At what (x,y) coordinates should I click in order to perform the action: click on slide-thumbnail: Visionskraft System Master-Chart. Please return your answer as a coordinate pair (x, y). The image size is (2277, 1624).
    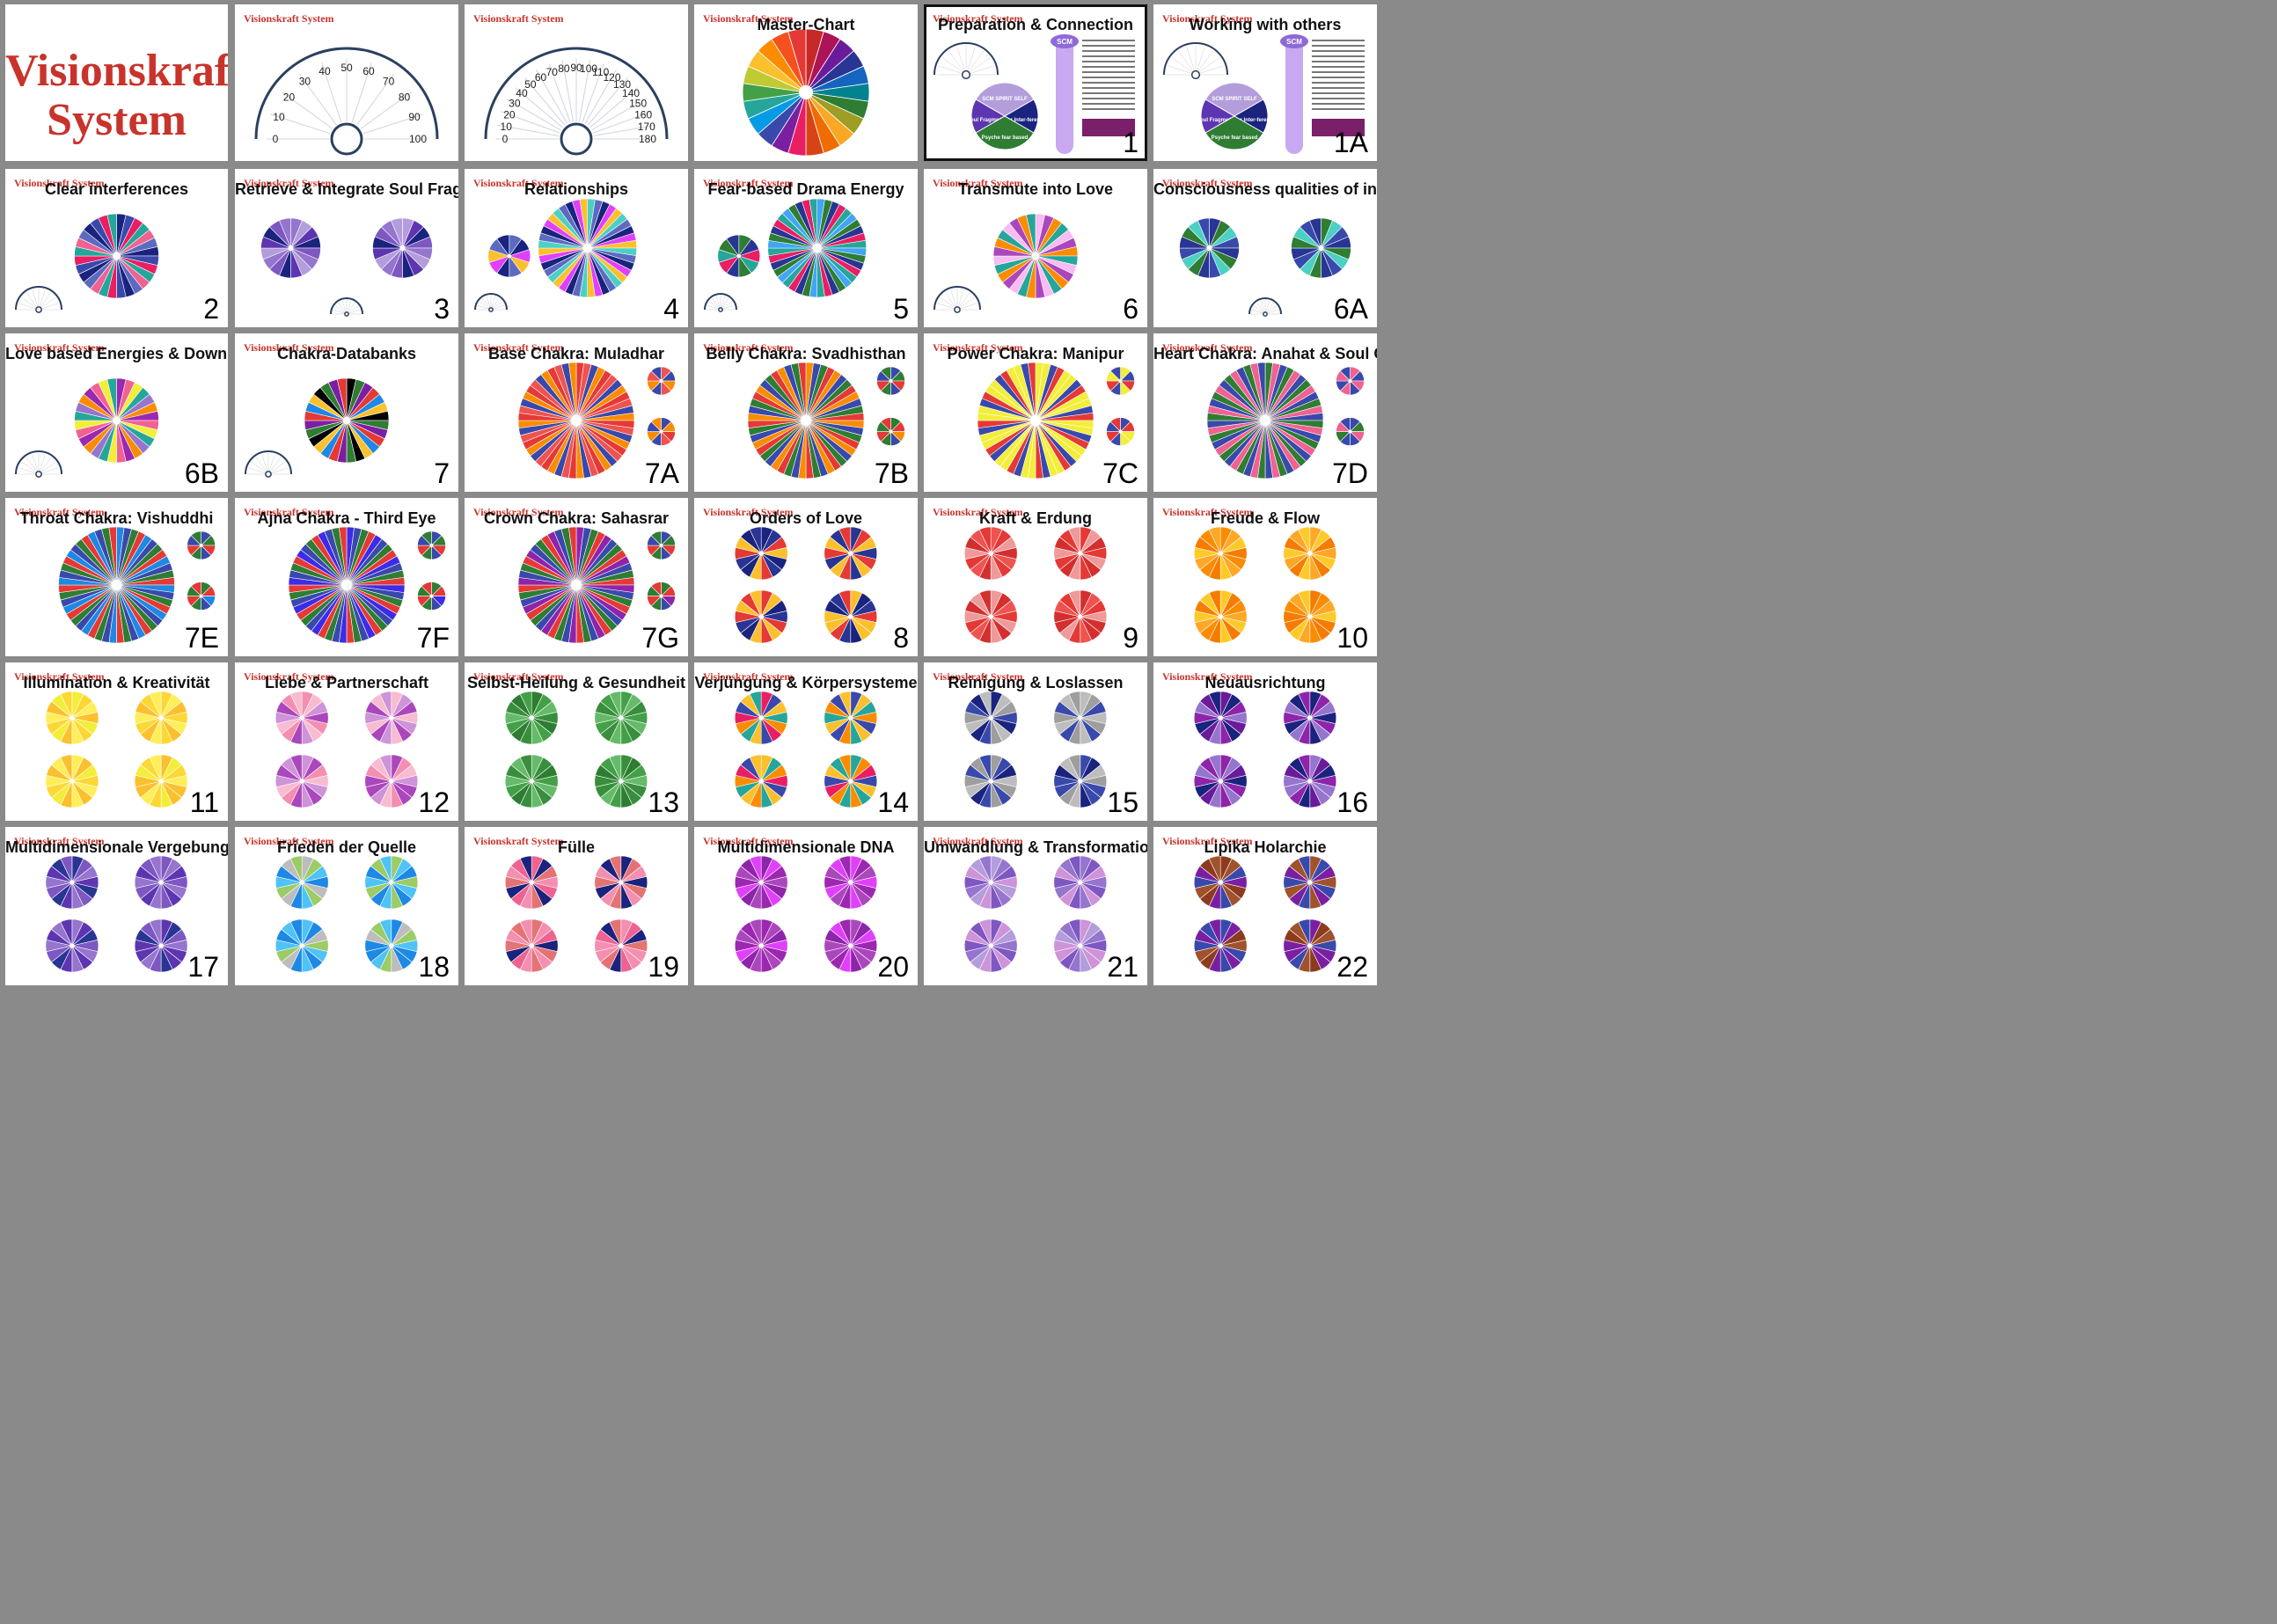
    Looking at the image, I should click on (806, 82).